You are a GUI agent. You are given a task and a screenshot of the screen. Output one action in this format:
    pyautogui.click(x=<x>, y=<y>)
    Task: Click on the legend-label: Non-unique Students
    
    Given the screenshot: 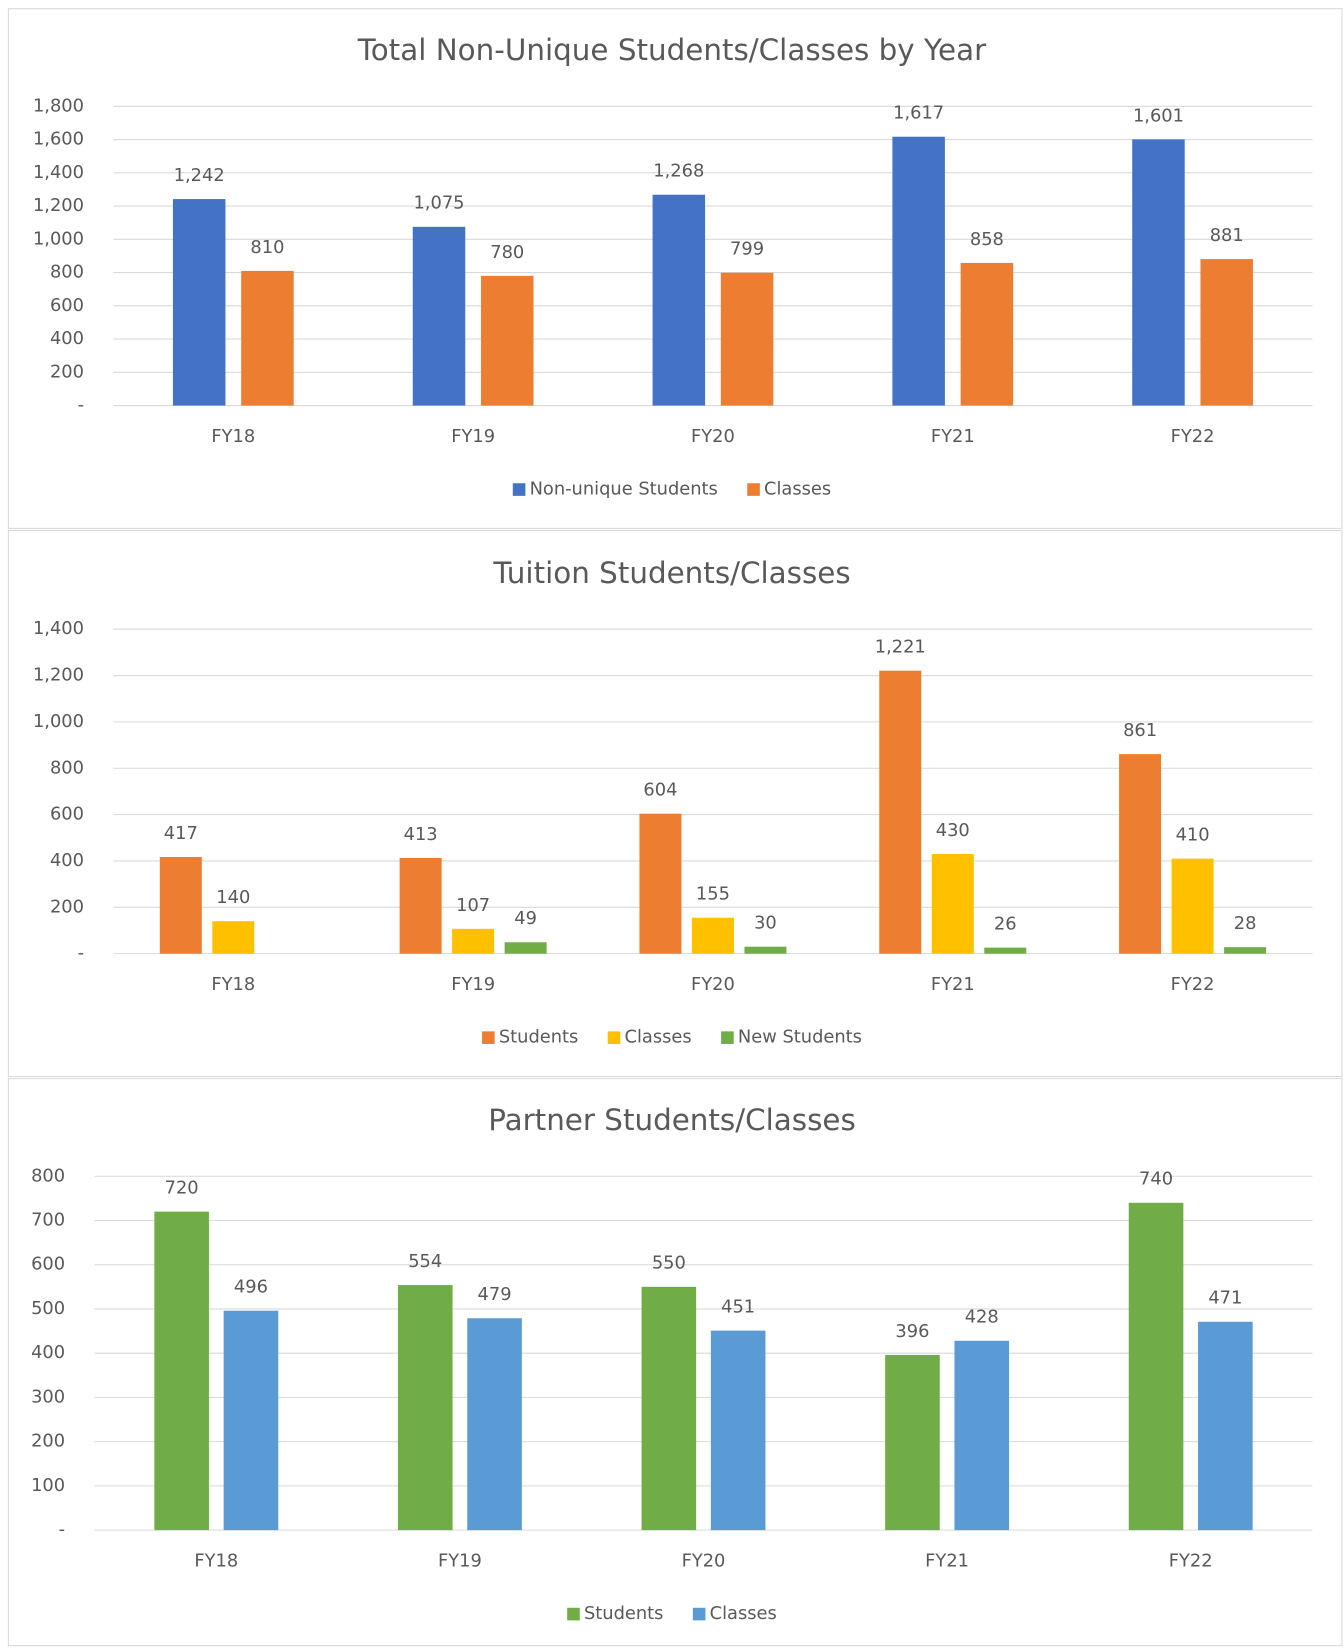 What is the action you would take?
    pyautogui.click(x=624, y=489)
    